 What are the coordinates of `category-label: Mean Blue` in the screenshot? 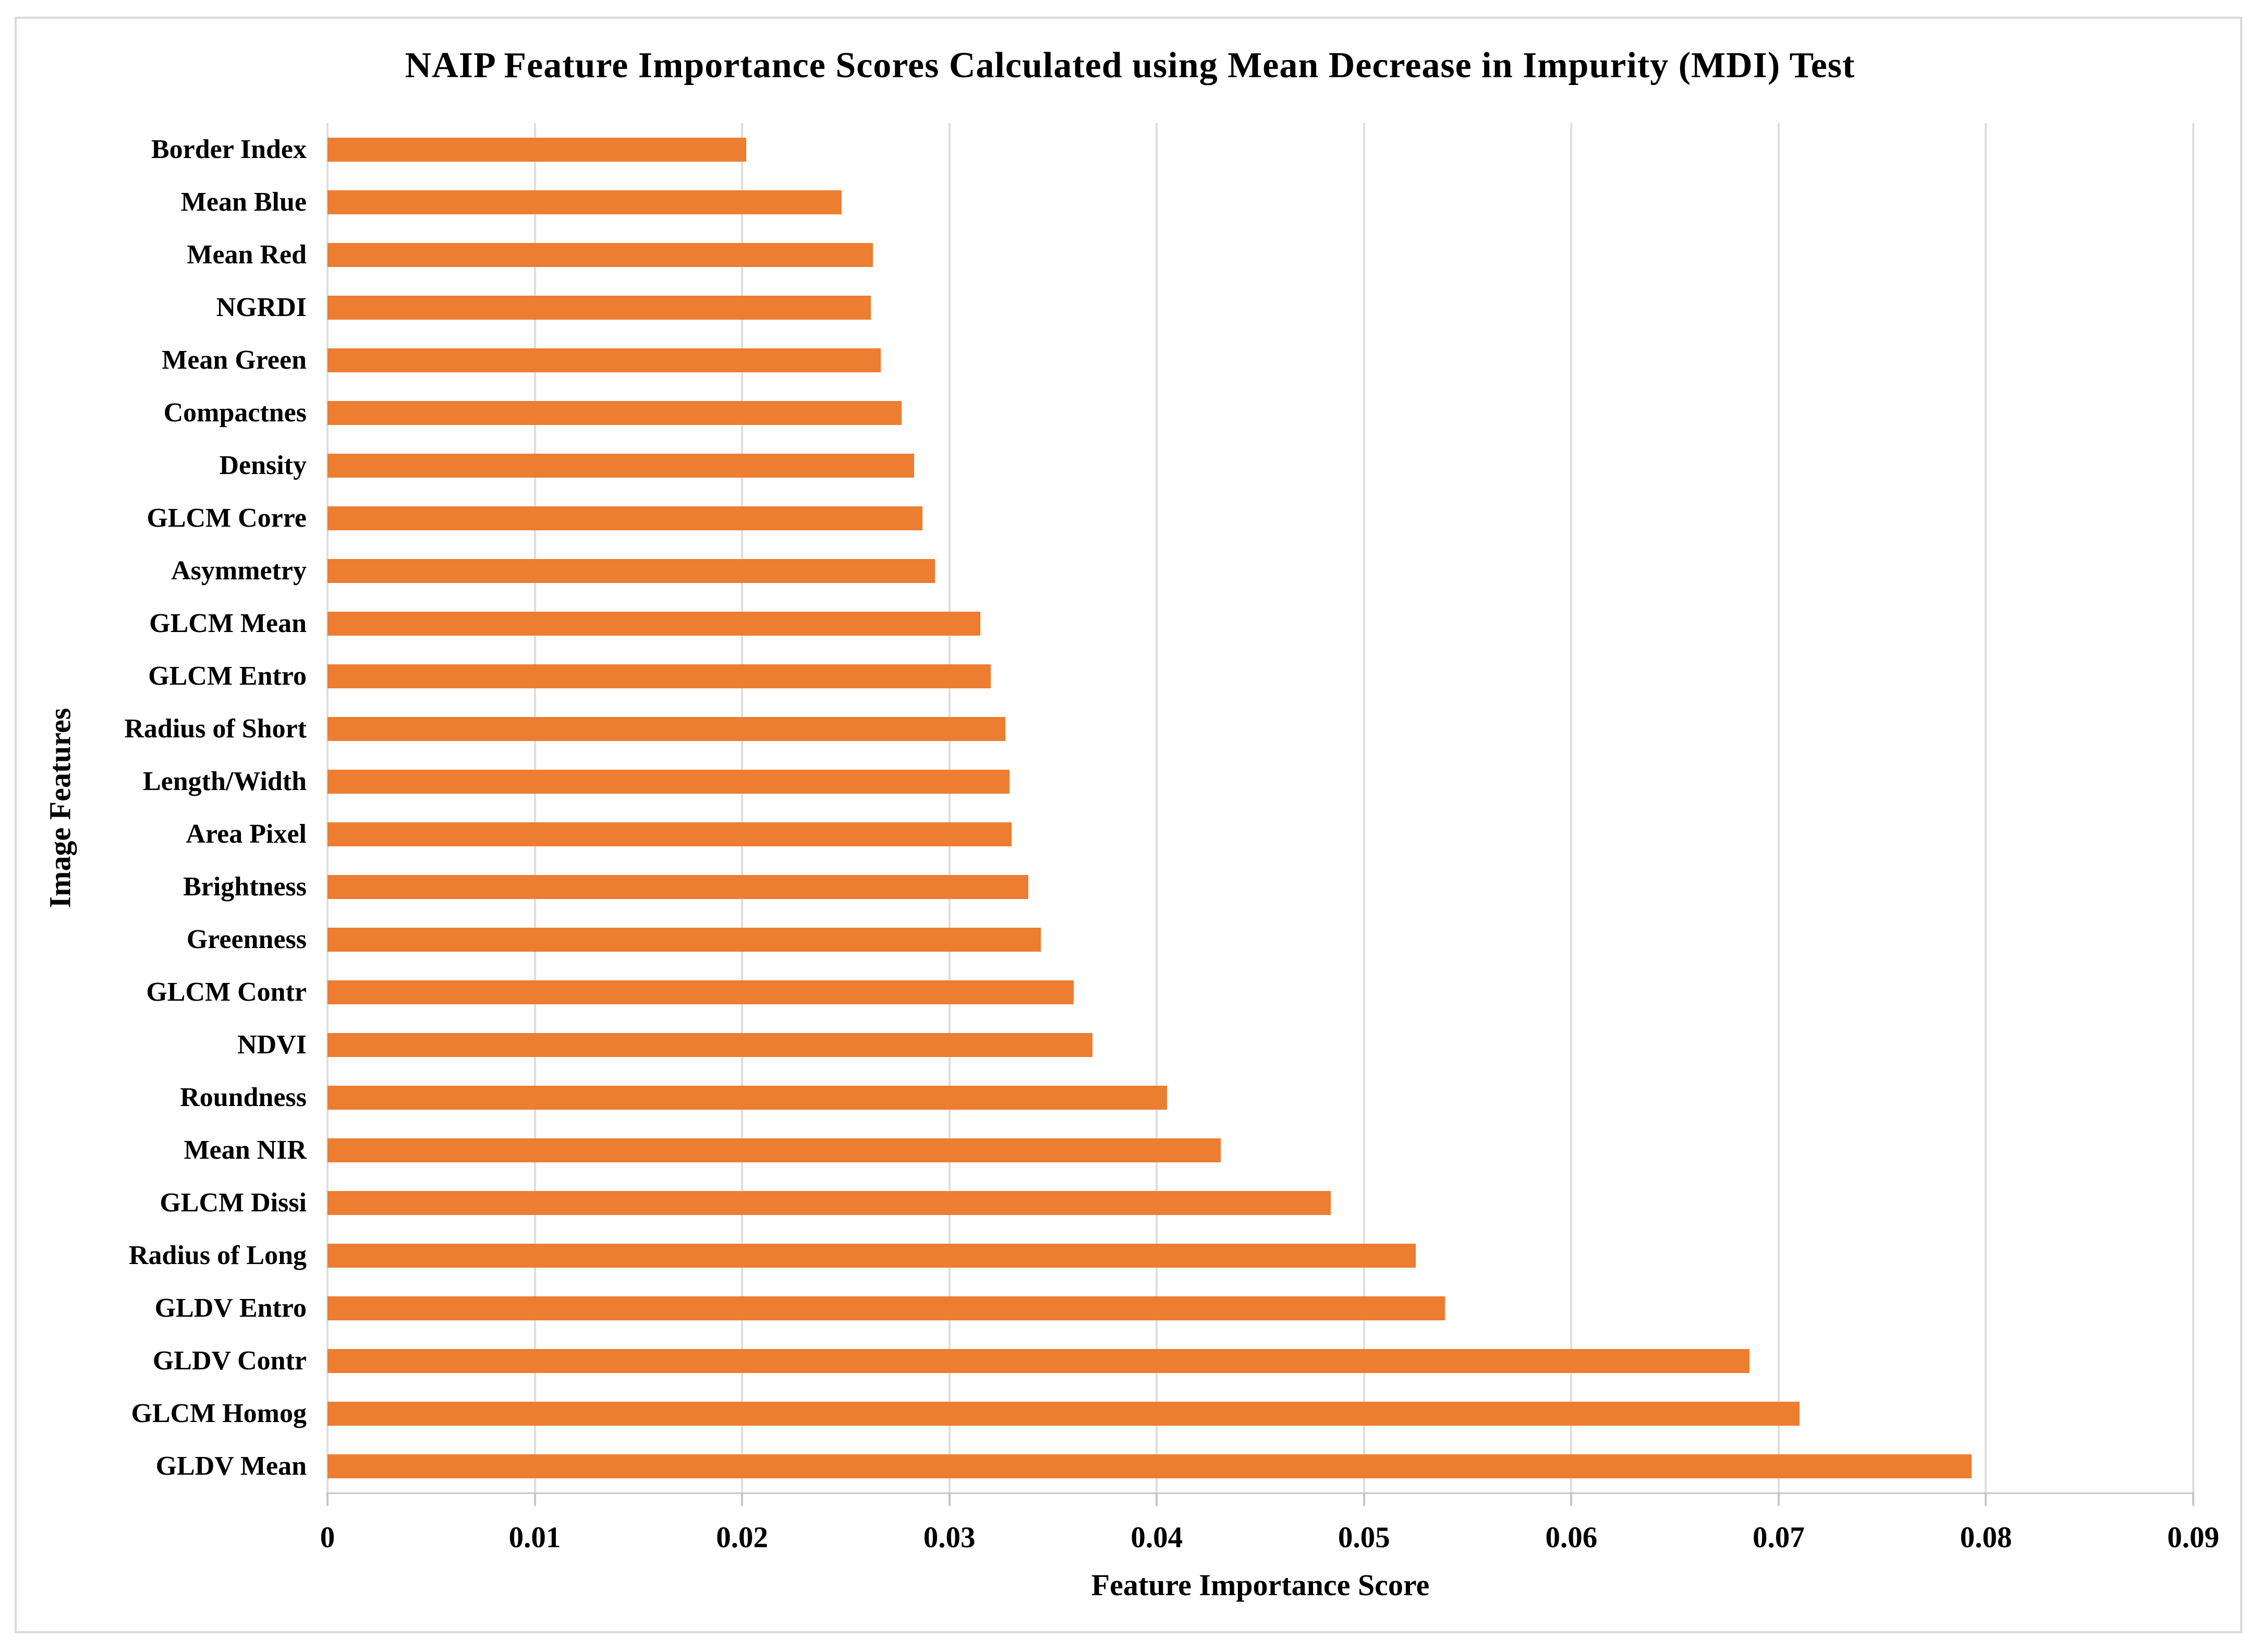 It's located at (243, 202).